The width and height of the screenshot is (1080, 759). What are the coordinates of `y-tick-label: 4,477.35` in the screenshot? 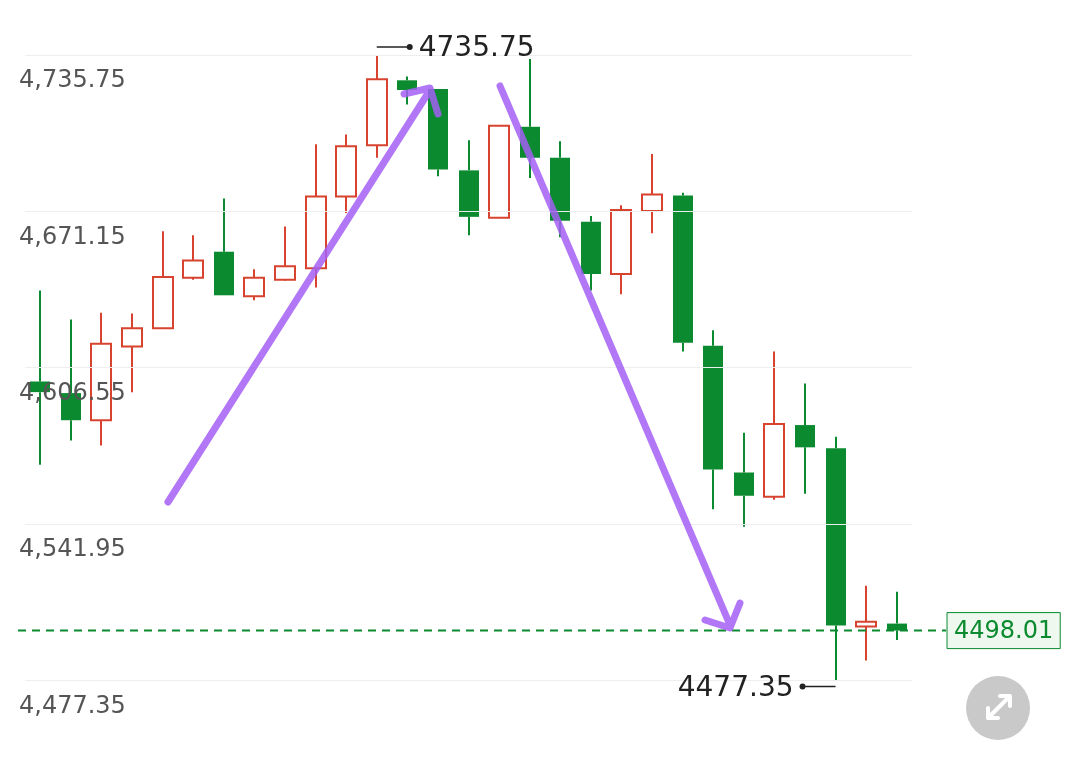 It's located at (72, 704).